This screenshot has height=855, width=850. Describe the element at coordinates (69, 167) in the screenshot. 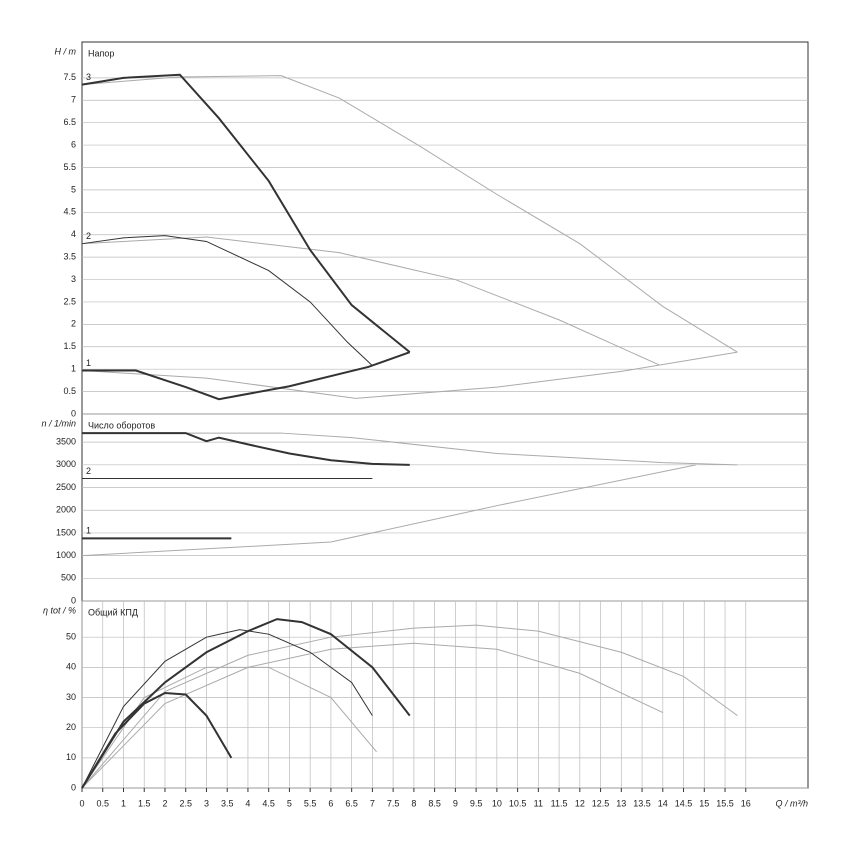

I see `y-tick-label: 5.5` at that location.